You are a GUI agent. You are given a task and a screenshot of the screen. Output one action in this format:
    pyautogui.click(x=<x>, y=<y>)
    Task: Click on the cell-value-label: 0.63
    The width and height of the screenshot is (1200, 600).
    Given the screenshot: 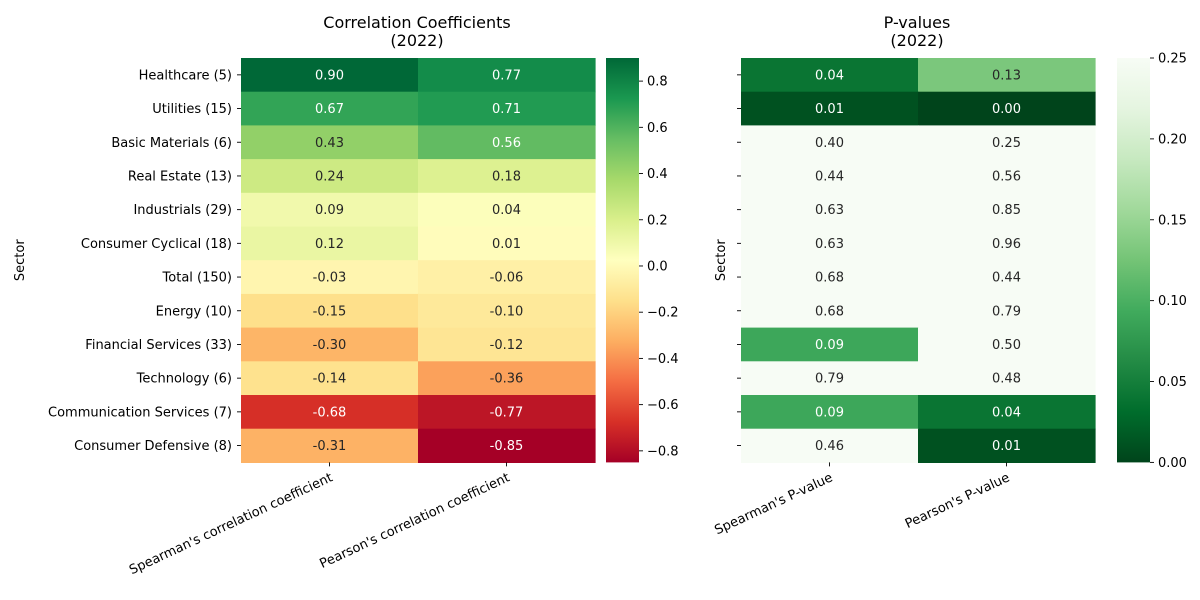 What is the action you would take?
    pyautogui.click(x=829, y=244)
    